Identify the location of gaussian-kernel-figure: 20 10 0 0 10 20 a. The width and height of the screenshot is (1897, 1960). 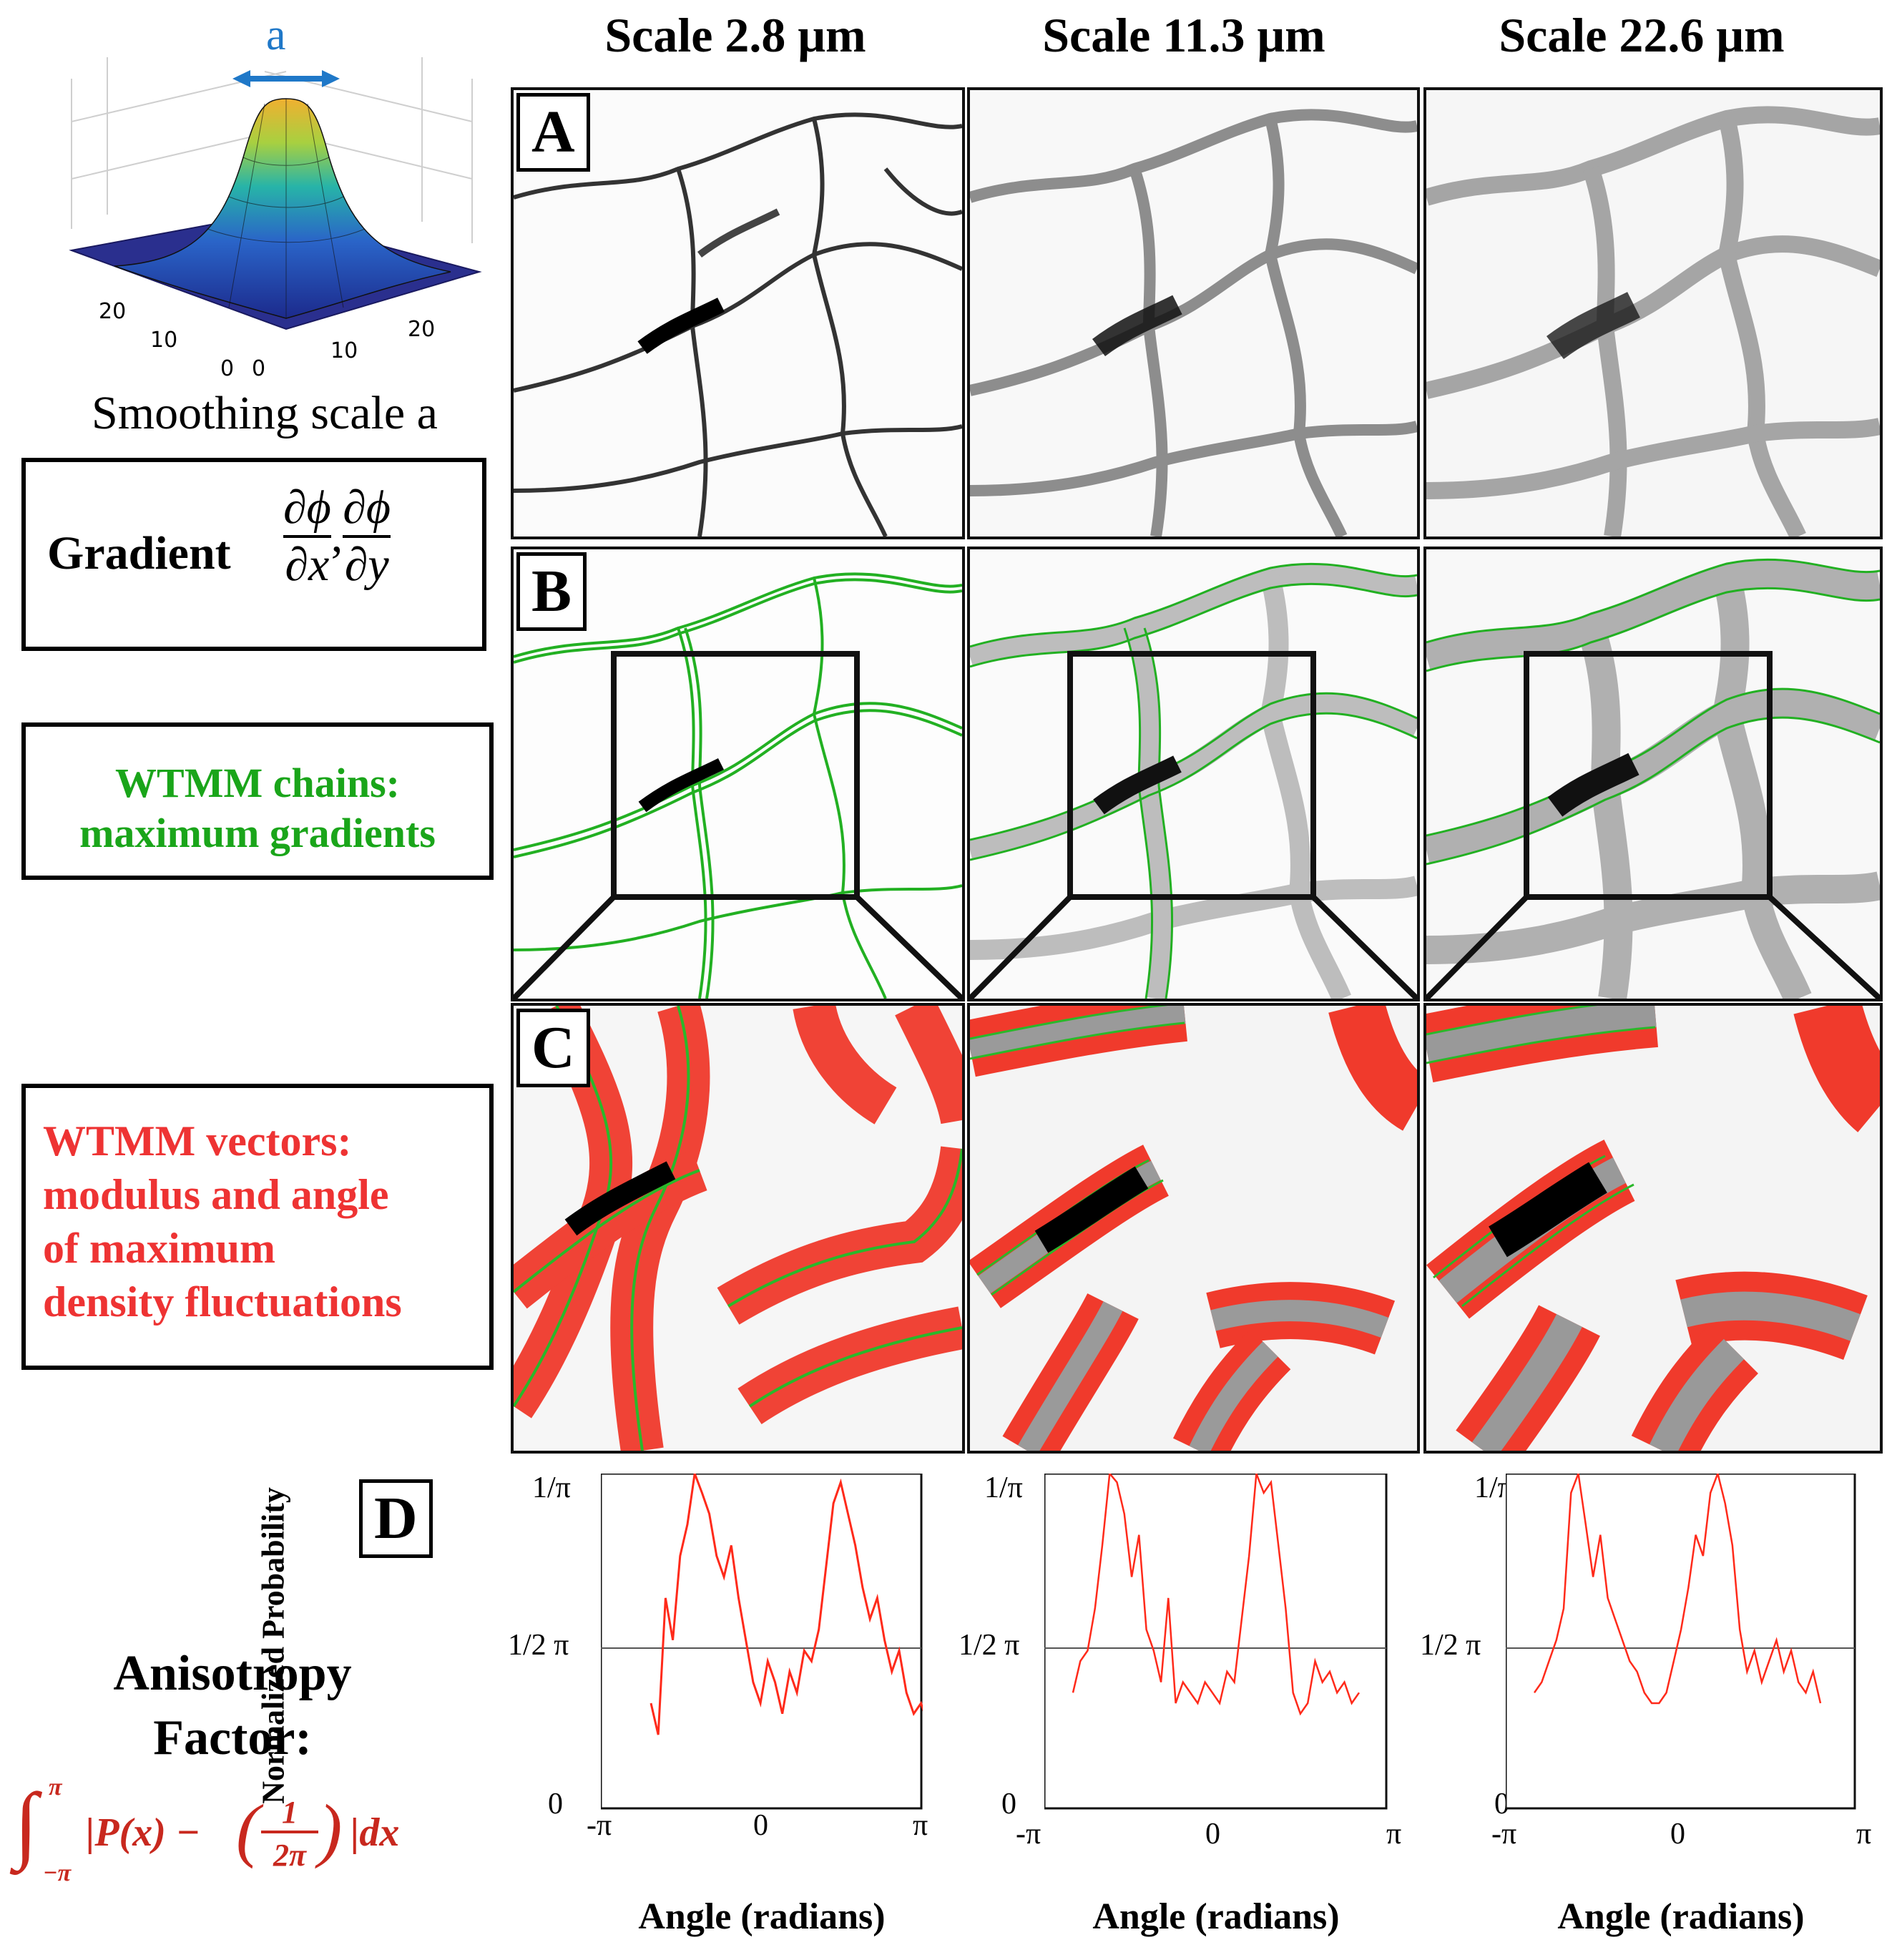
(272, 198).